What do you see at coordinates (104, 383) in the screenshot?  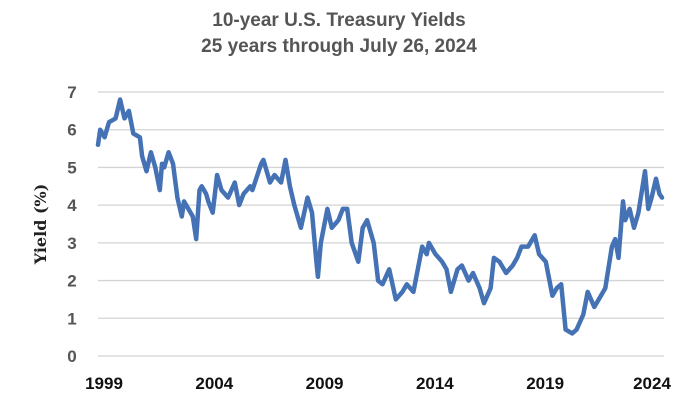 I see `x-tick-label: 1999` at bounding box center [104, 383].